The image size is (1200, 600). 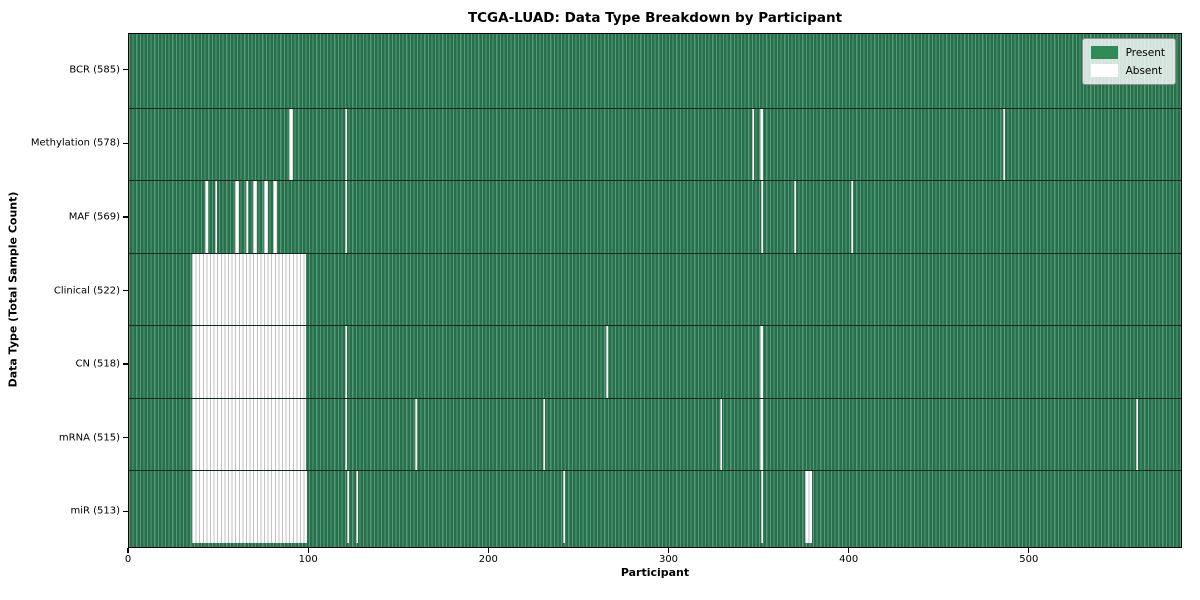 What do you see at coordinates (97, 364) in the screenshot?
I see `y-tick-label: CN (518)` at bounding box center [97, 364].